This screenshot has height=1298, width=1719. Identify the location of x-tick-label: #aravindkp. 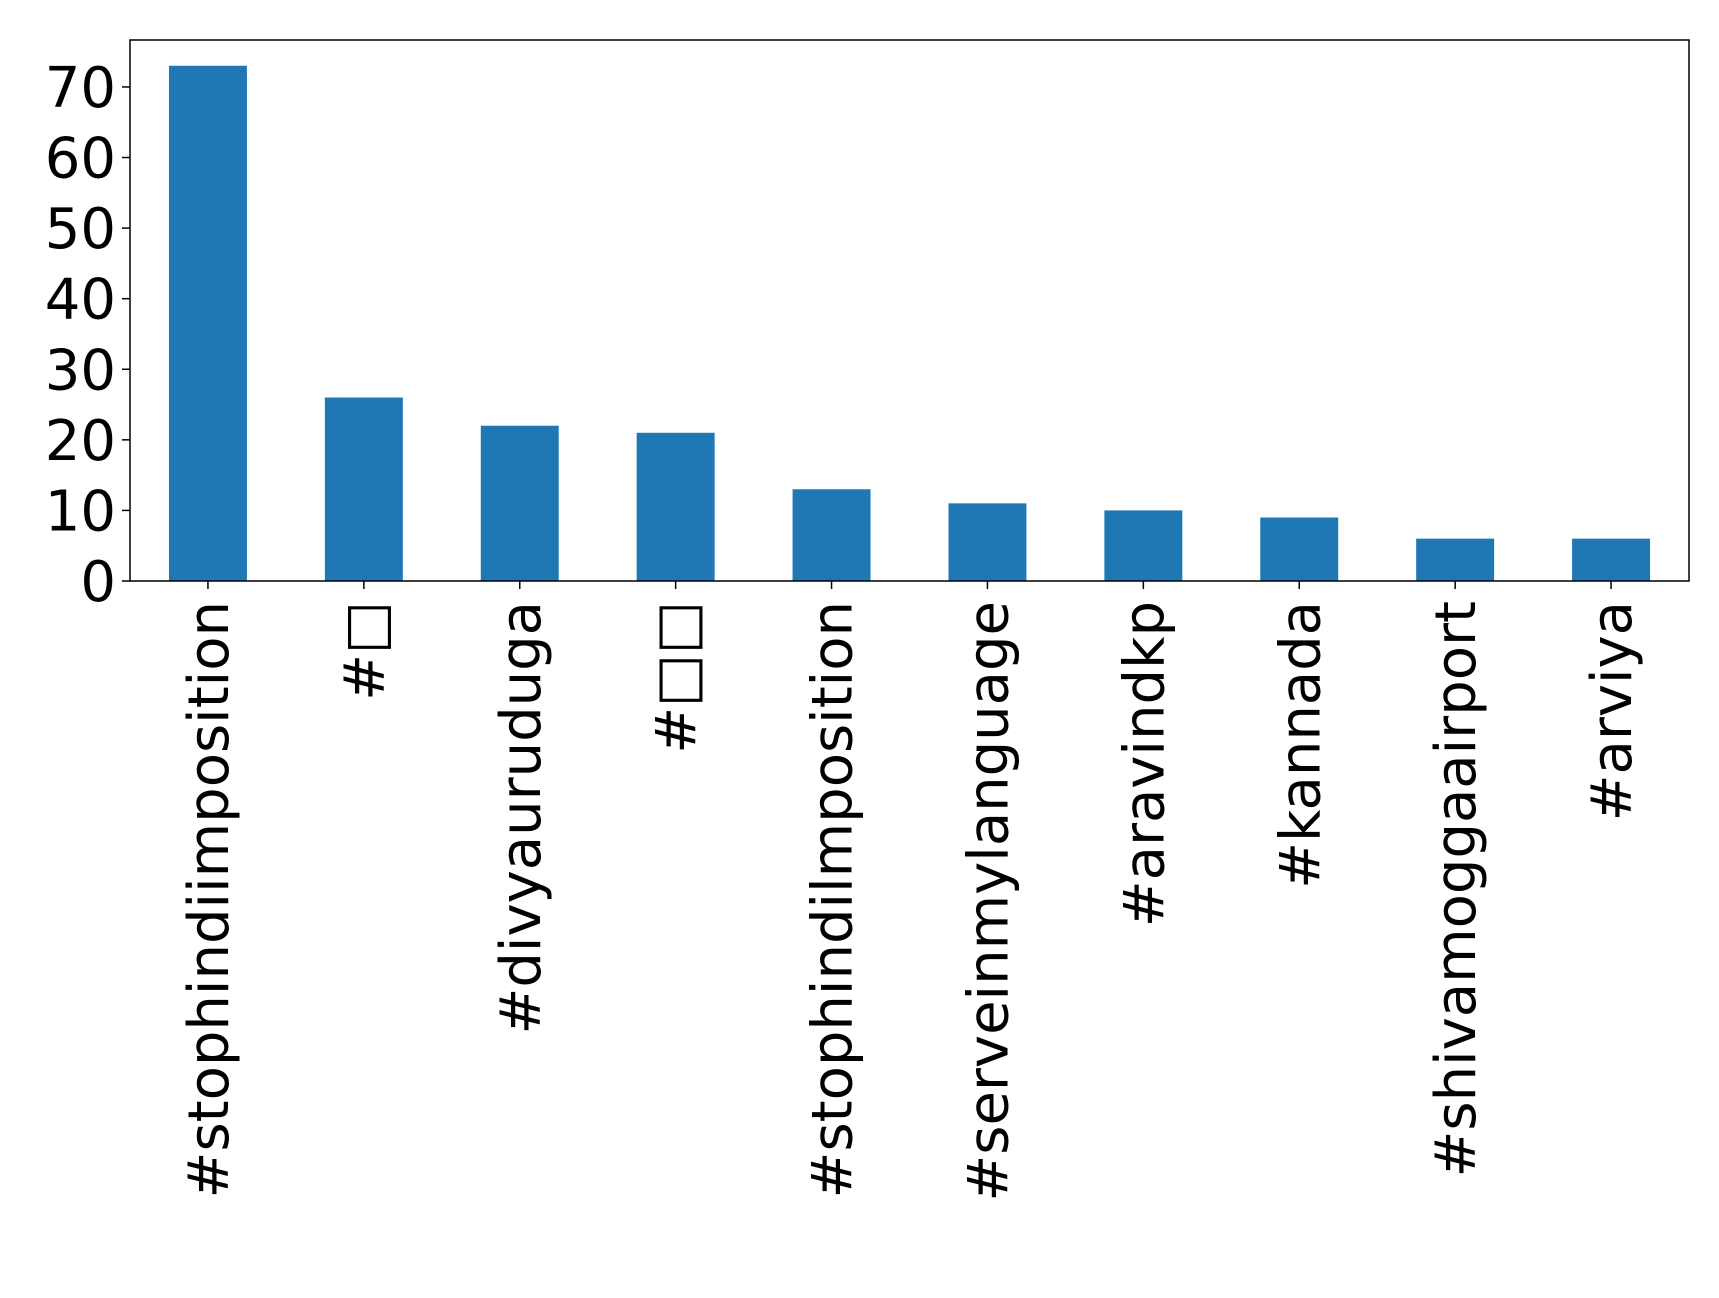
(1144, 764).